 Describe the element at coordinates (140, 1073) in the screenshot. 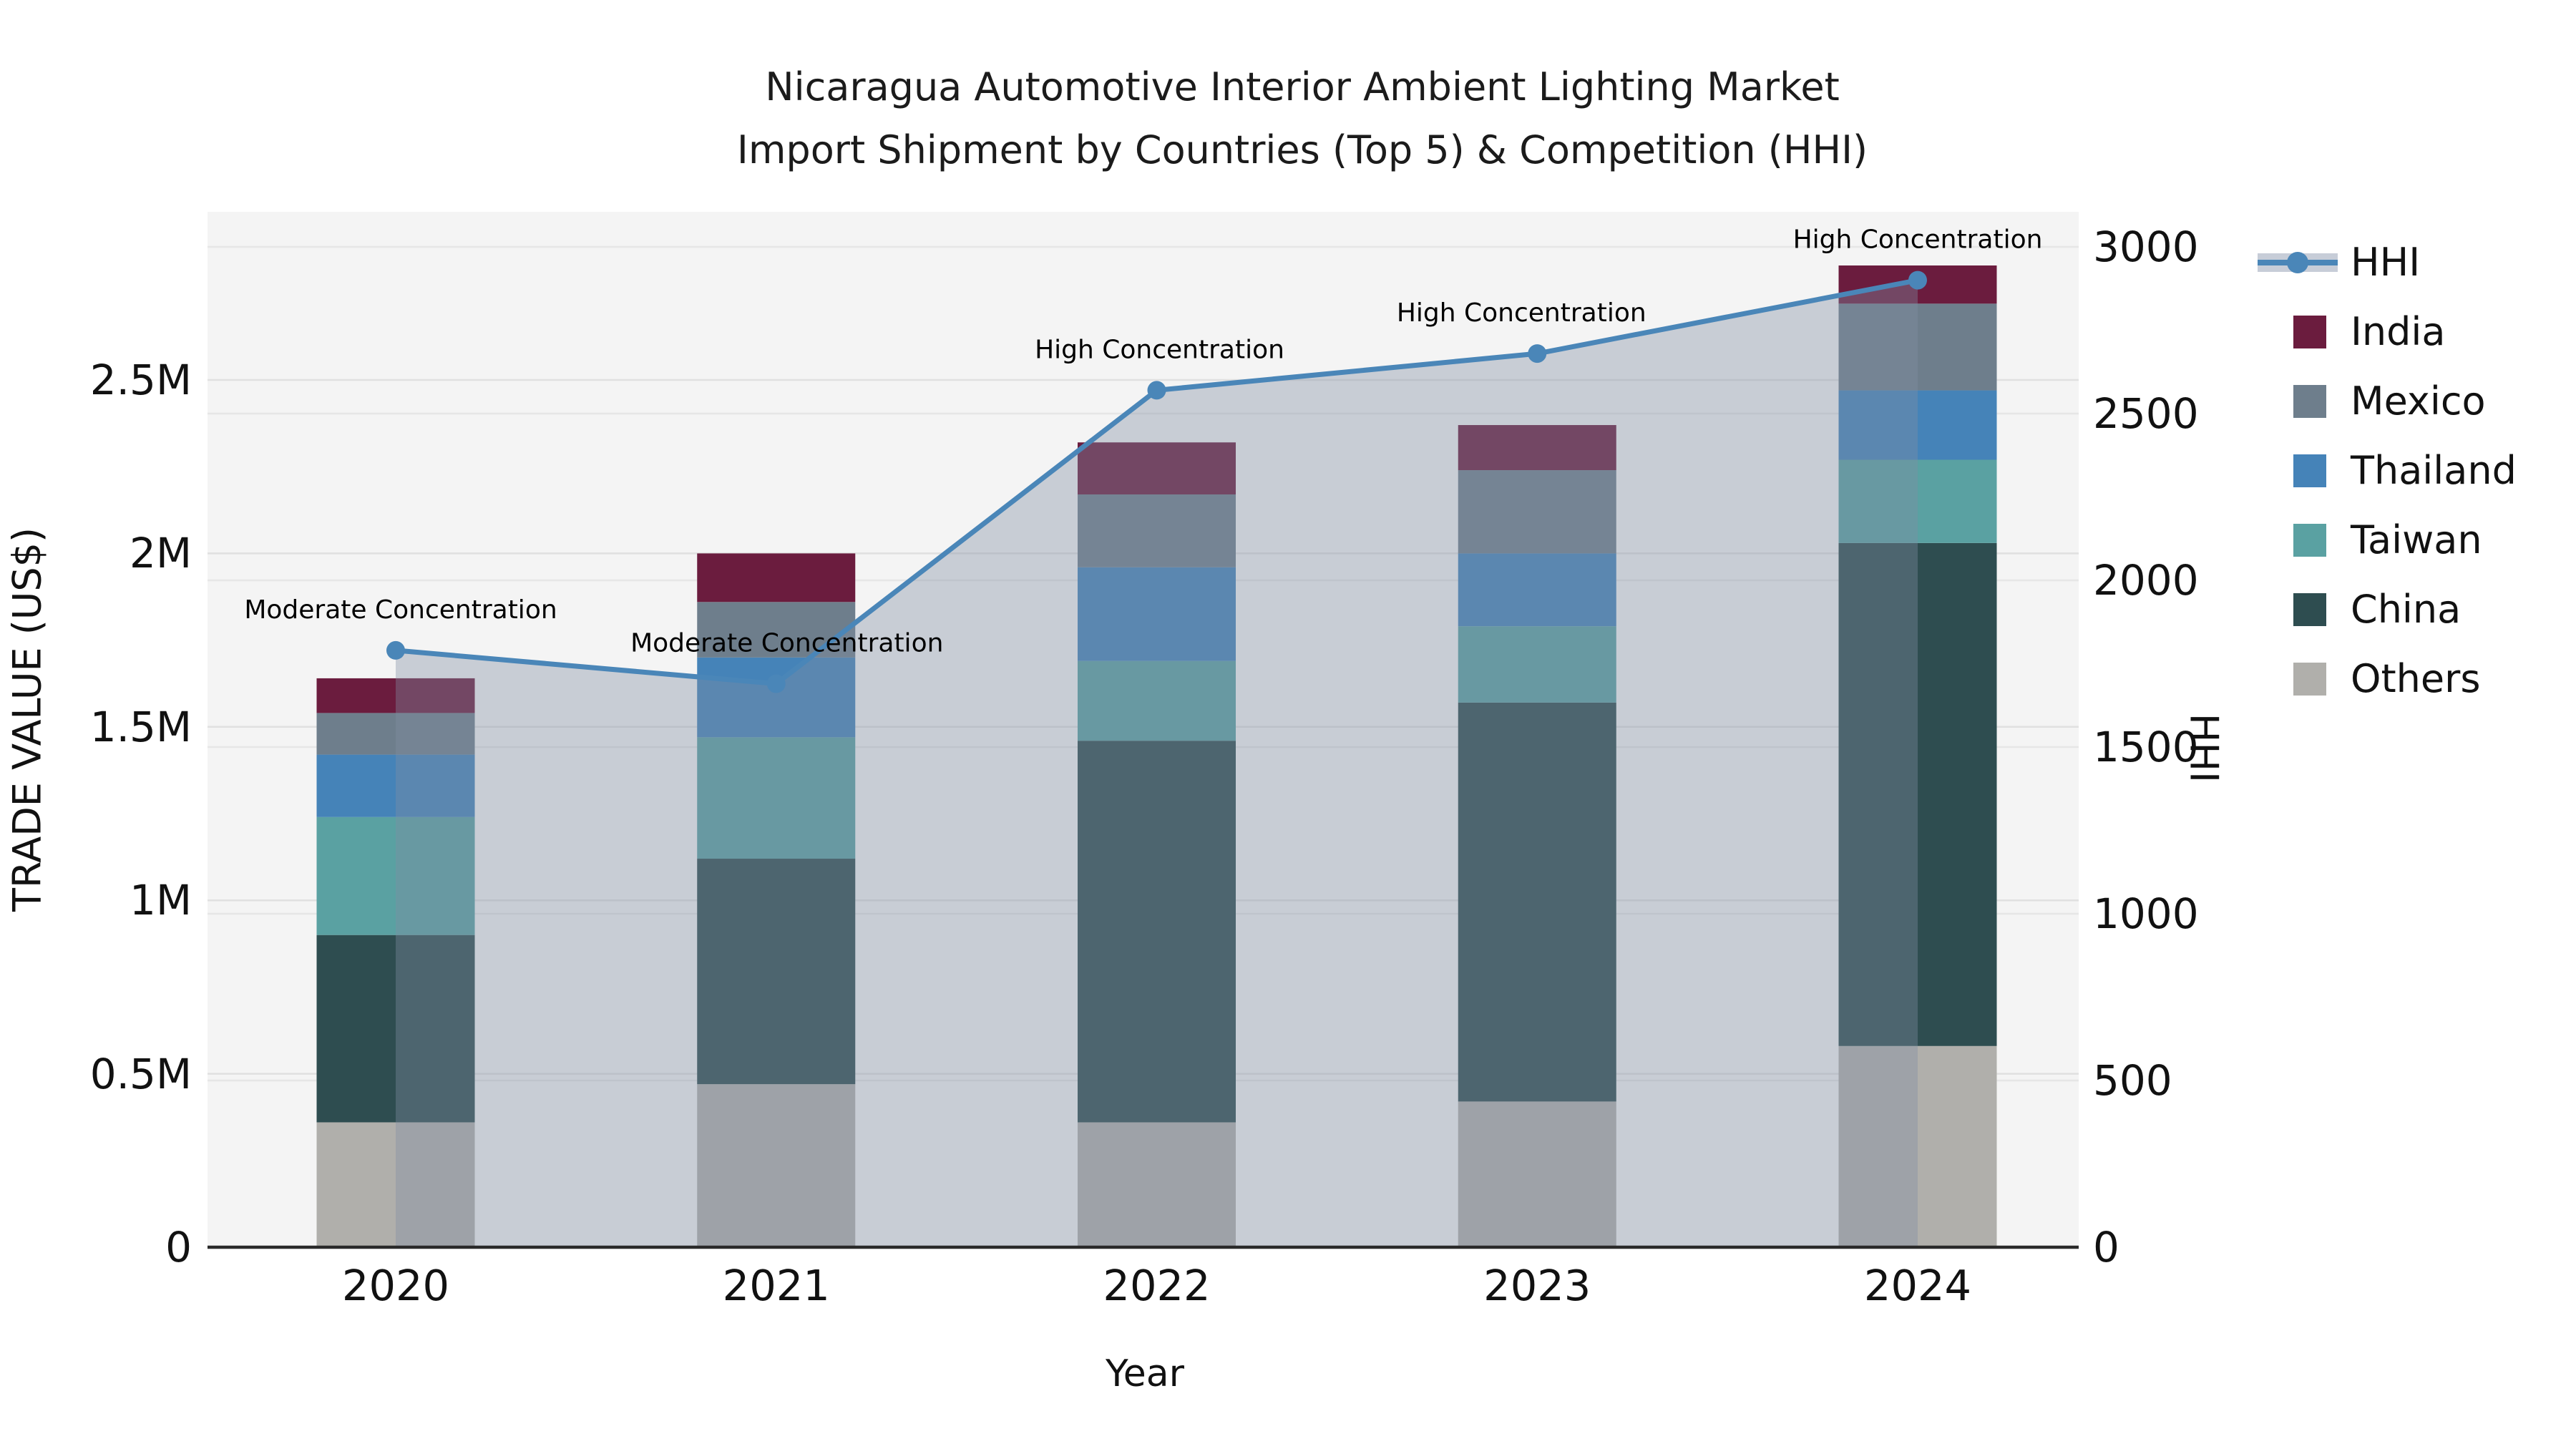

I see `y-tick-left-0.5M: 0.5M` at that location.